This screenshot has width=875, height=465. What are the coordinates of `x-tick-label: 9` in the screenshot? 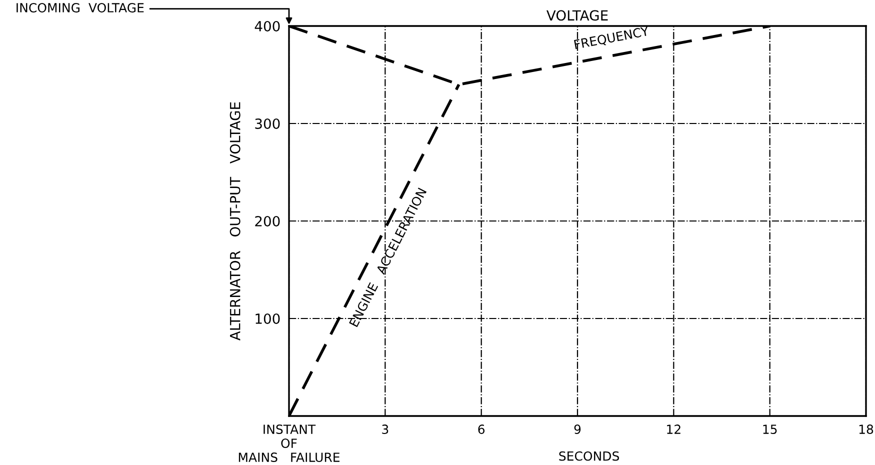 It's located at (577, 429).